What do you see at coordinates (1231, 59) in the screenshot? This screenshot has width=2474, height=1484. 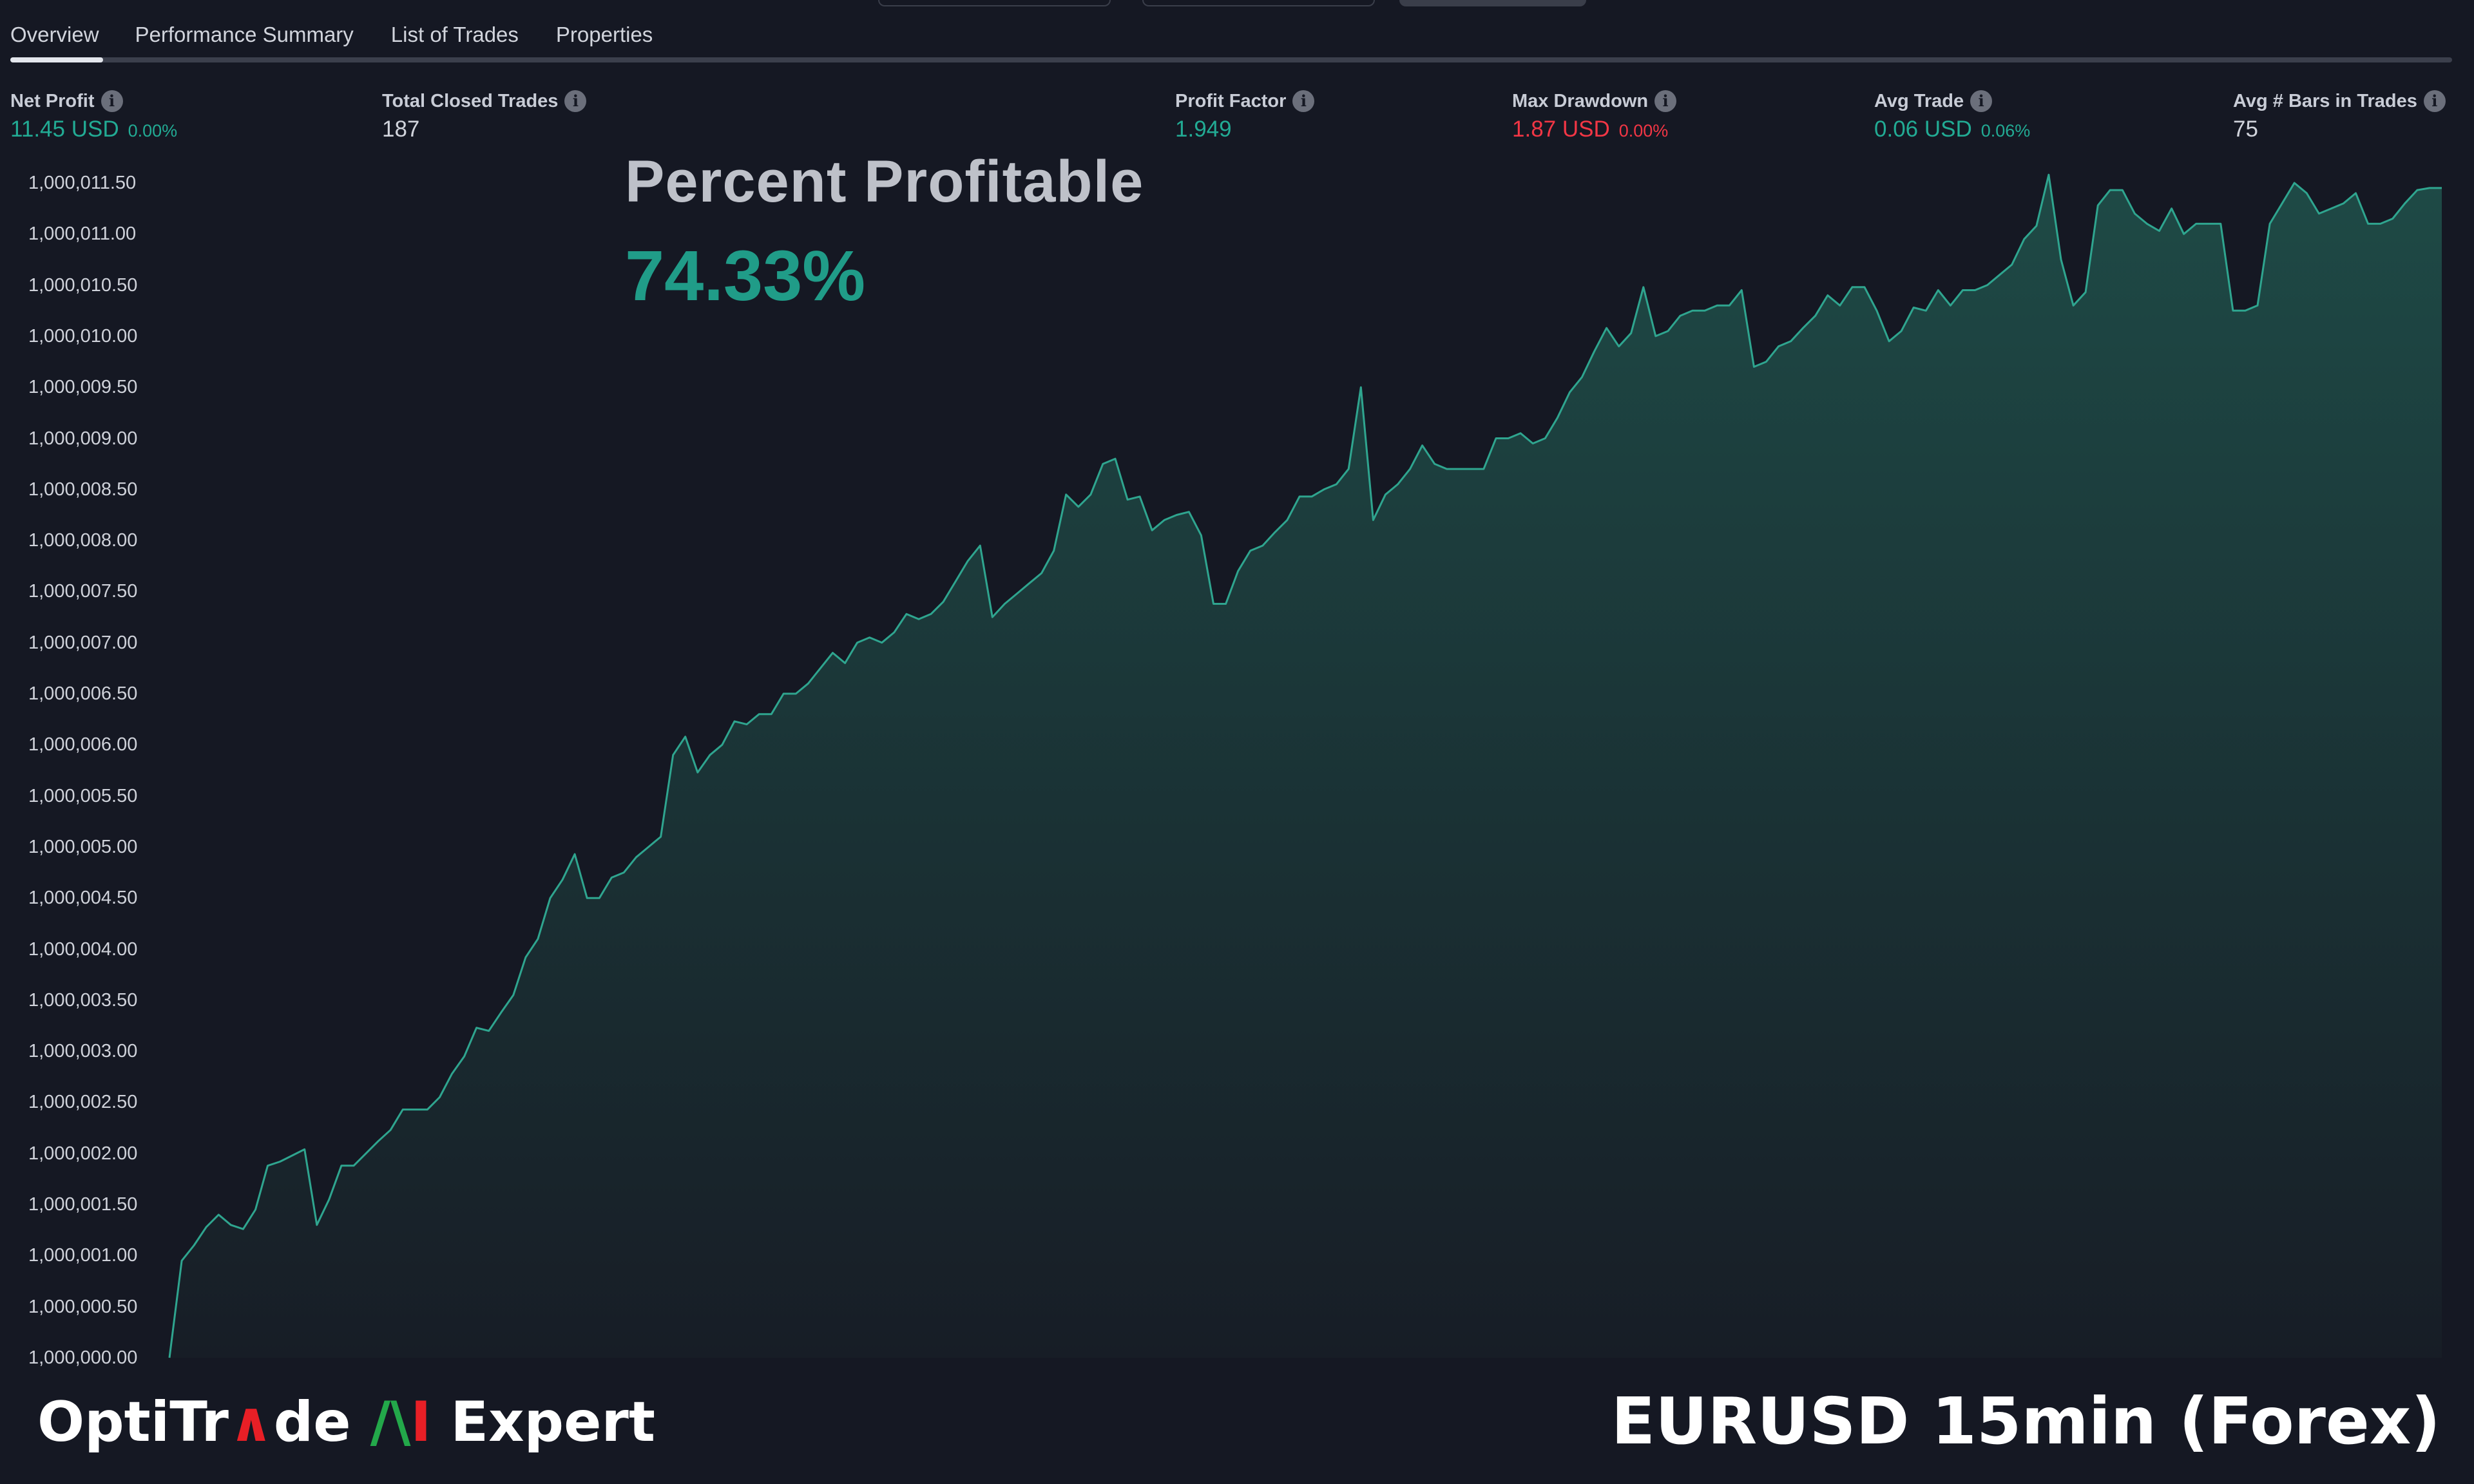 I see `tab-track` at bounding box center [1231, 59].